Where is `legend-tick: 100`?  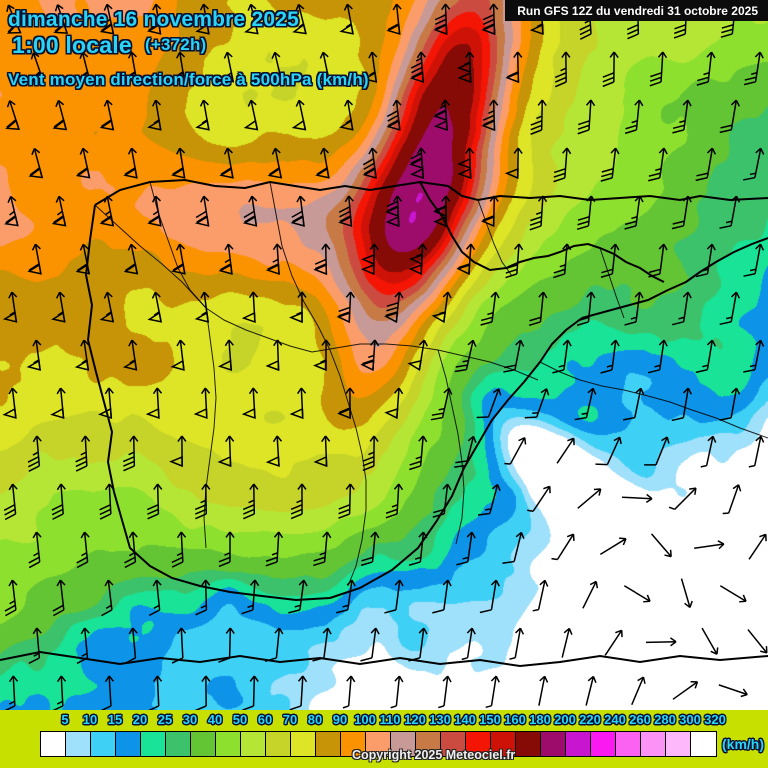 legend-tick: 100 is located at coordinates (365, 719).